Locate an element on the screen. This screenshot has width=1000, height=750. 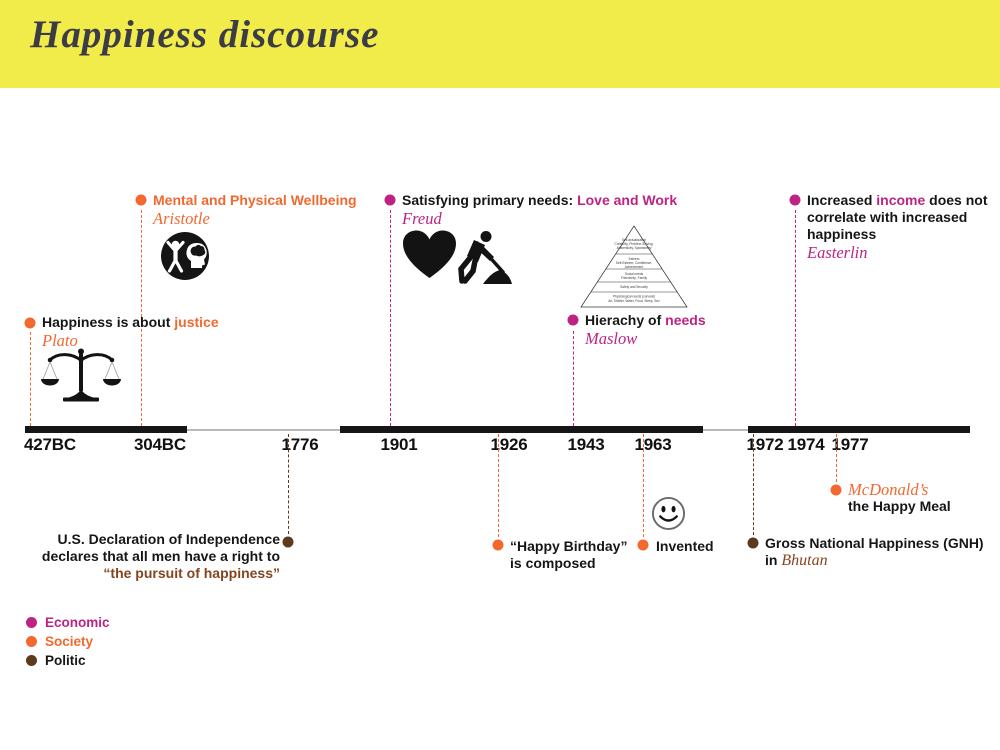
event-maslow: Hierachy of needs Maslow is located at coordinates (645, 330).